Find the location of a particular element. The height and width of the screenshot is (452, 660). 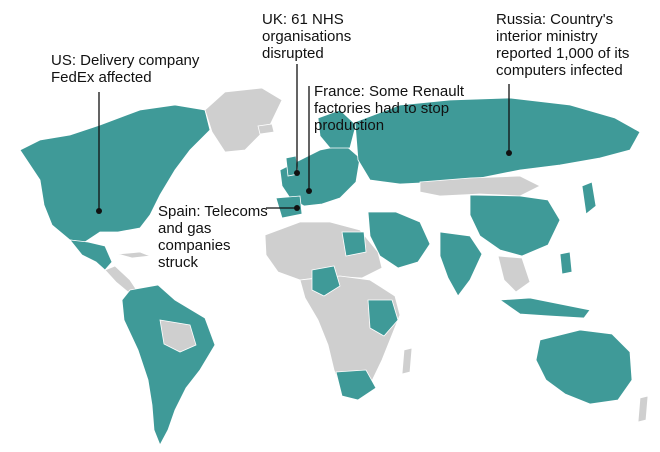

land-caribbean is located at coordinates (134, 255).